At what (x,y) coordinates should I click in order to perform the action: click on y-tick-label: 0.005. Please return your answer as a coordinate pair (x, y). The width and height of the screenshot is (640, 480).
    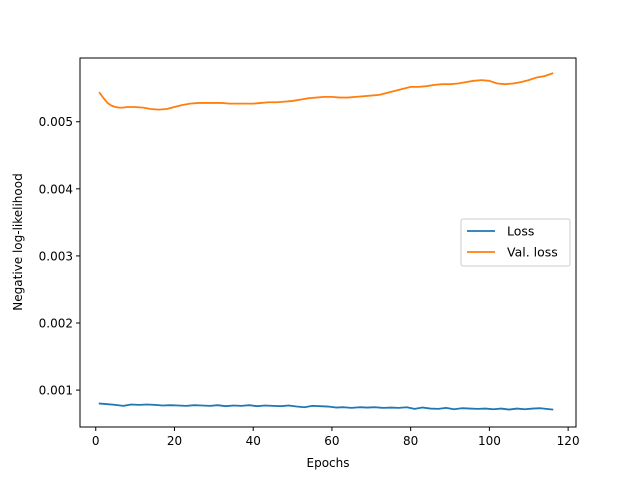
    Looking at the image, I should click on (56, 122).